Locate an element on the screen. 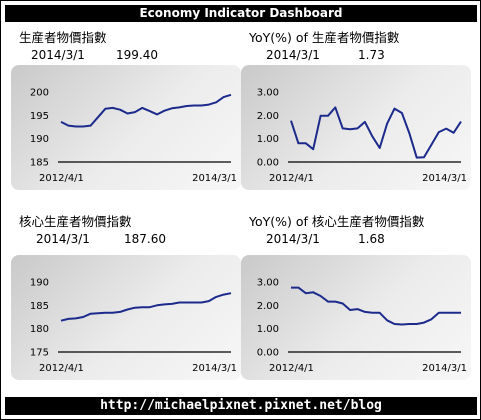 The height and width of the screenshot is (420, 481). panel-title: 核心生産者物價指數 is located at coordinates (75, 221).